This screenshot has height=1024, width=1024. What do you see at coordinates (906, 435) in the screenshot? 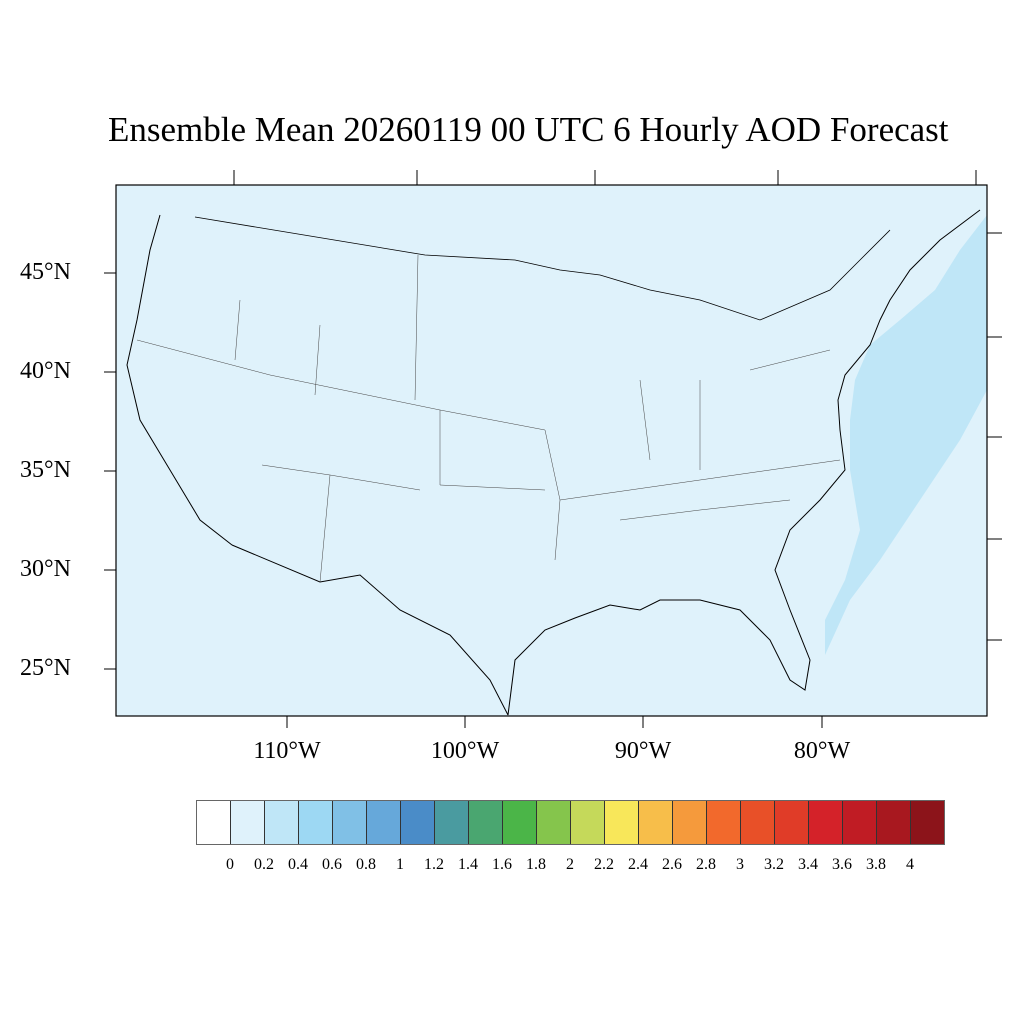
I see `aod-plume` at bounding box center [906, 435].